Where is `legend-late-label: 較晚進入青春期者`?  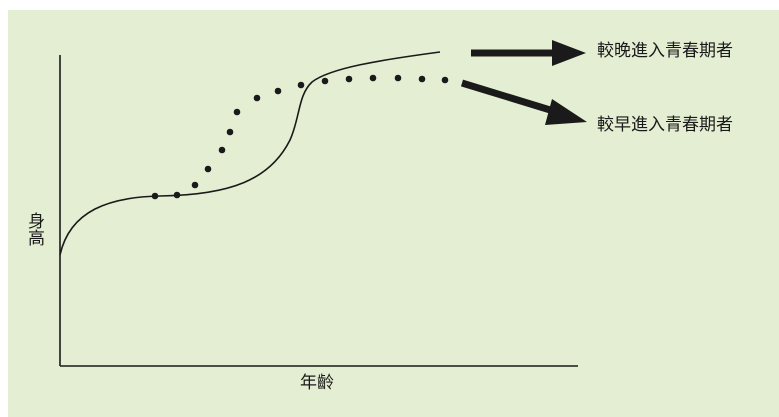 legend-late-label: 較晚進入青春期者 is located at coordinates (665, 51).